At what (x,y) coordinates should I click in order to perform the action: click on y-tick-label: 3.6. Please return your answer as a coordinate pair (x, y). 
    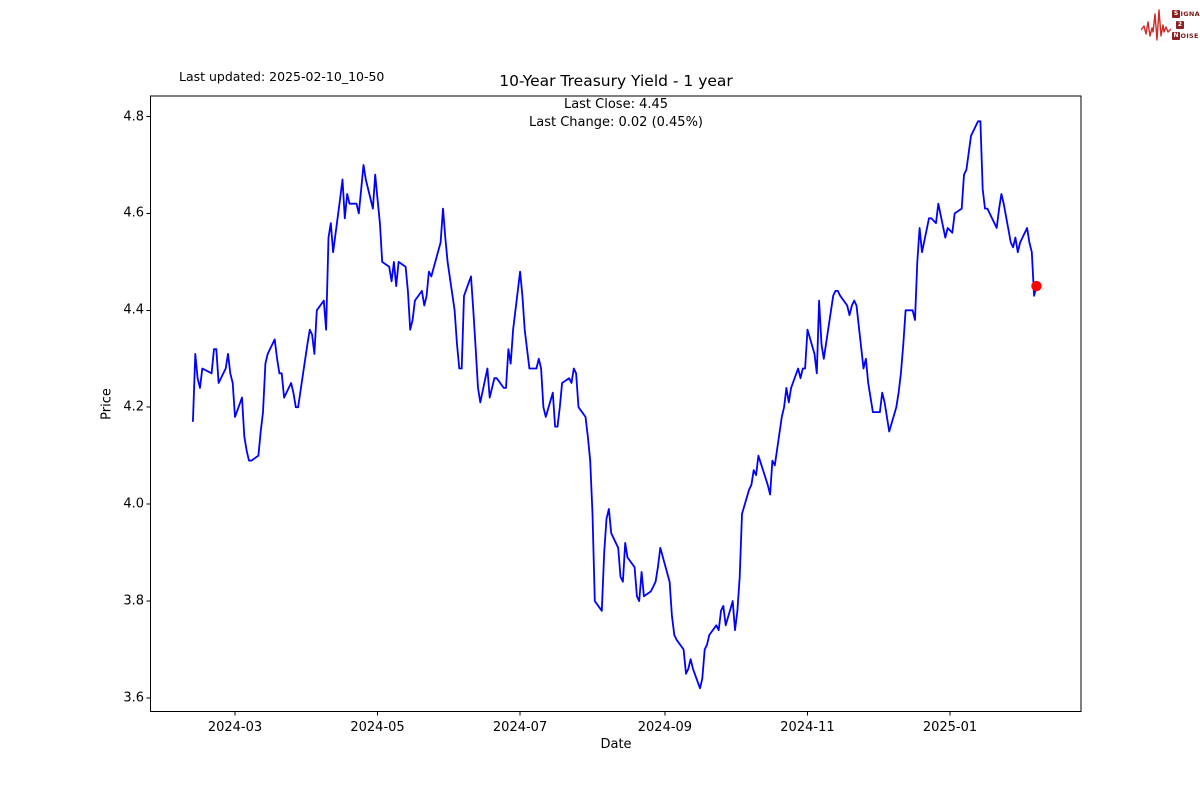
    Looking at the image, I should click on (133, 698).